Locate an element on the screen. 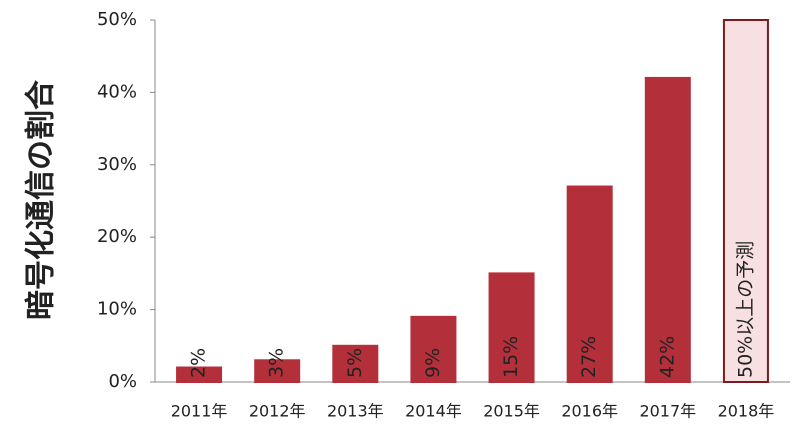 Image resolution: width=800 pixels, height=445 pixels. value-label: 2% is located at coordinates (199, 363).